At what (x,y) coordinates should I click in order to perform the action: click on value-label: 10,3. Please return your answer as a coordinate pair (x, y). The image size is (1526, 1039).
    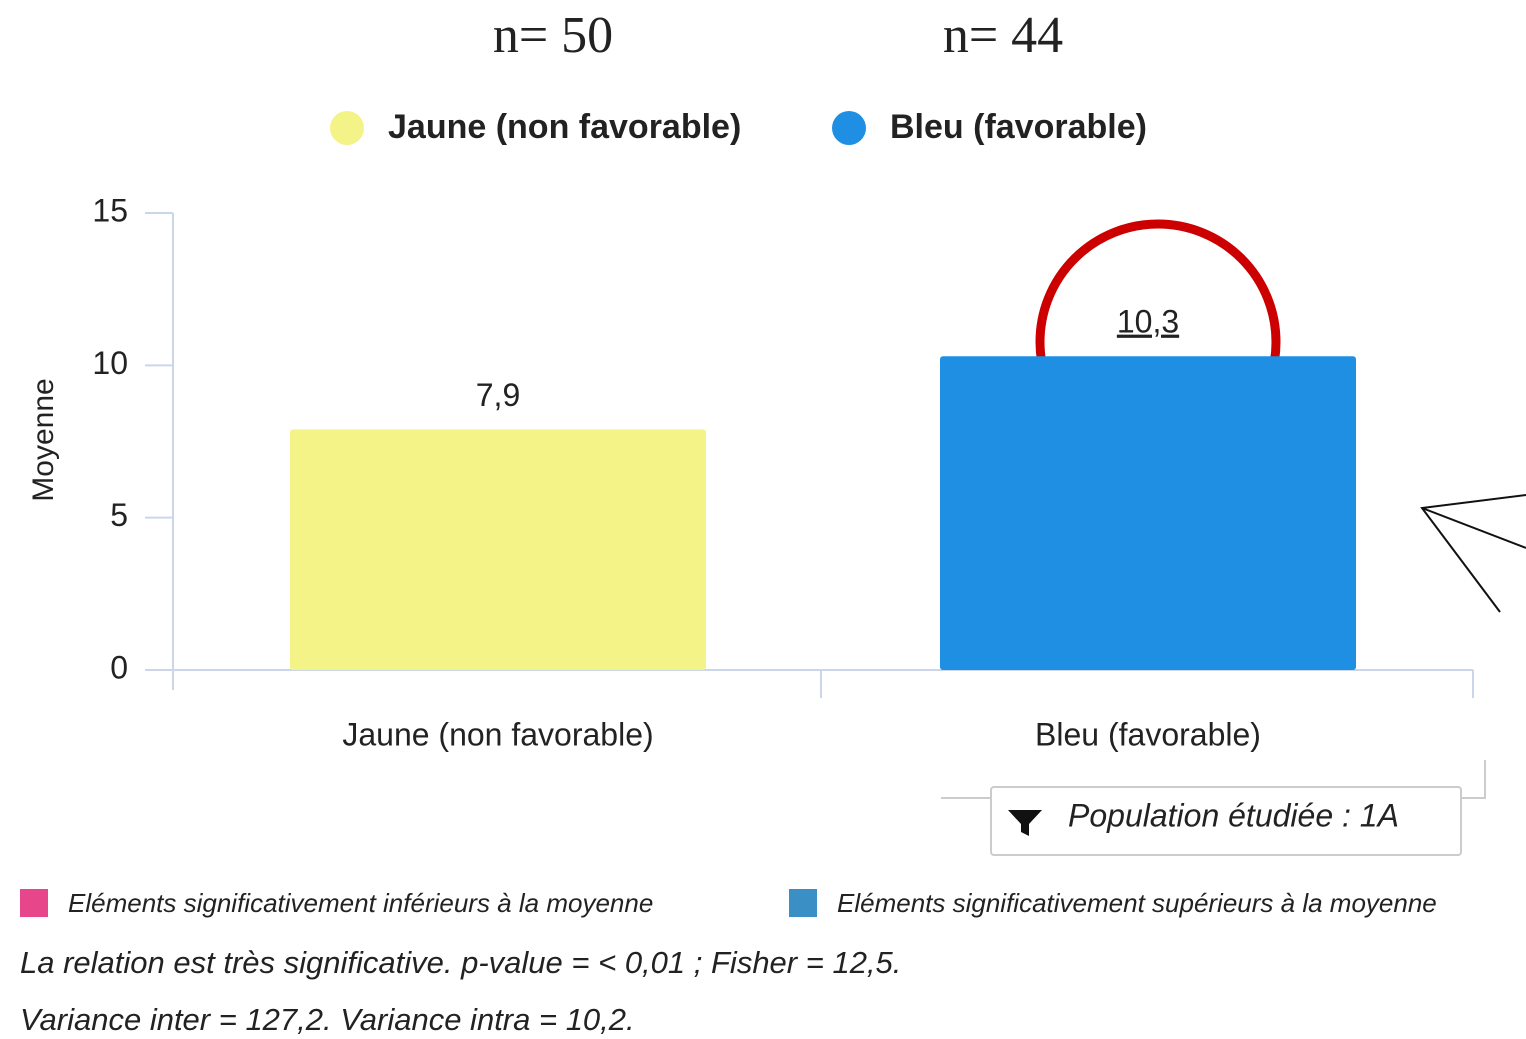
    Looking at the image, I should click on (1148, 322).